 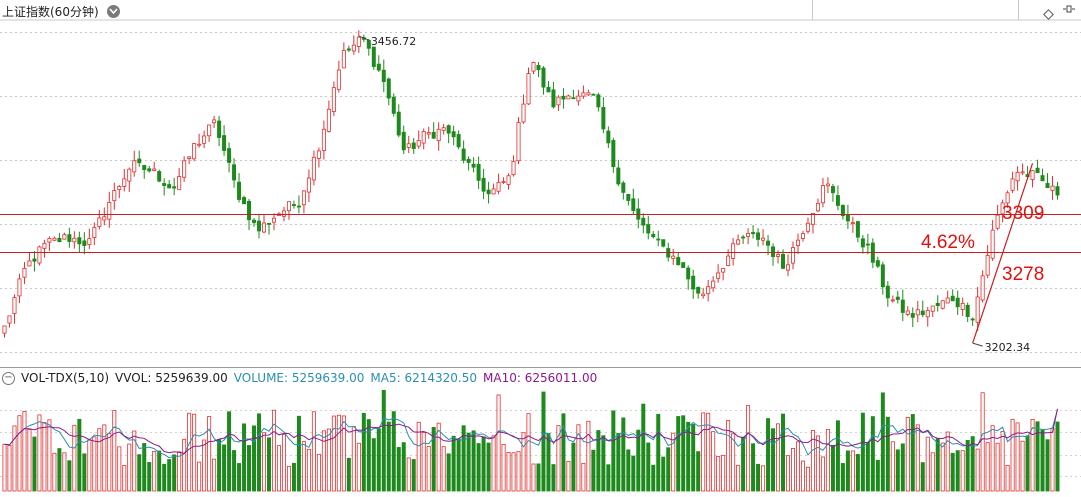 What do you see at coordinates (531, 434) in the screenshot?
I see `ma5-line` at bounding box center [531, 434].